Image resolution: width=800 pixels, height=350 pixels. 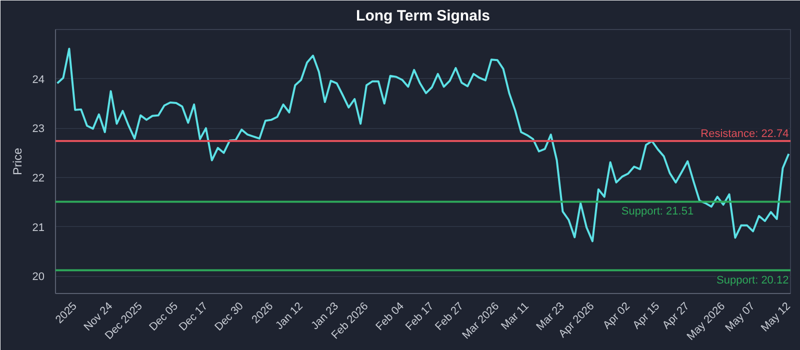 I want to click on ref-line-label: Support: 21.51, so click(x=657, y=212).